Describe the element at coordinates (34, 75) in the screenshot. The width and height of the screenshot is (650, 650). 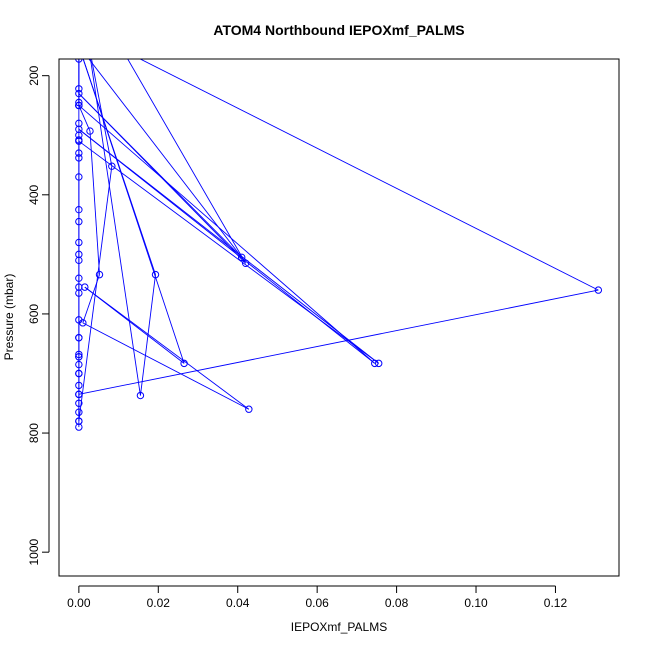
I see `y-tick-label: 200` at that location.